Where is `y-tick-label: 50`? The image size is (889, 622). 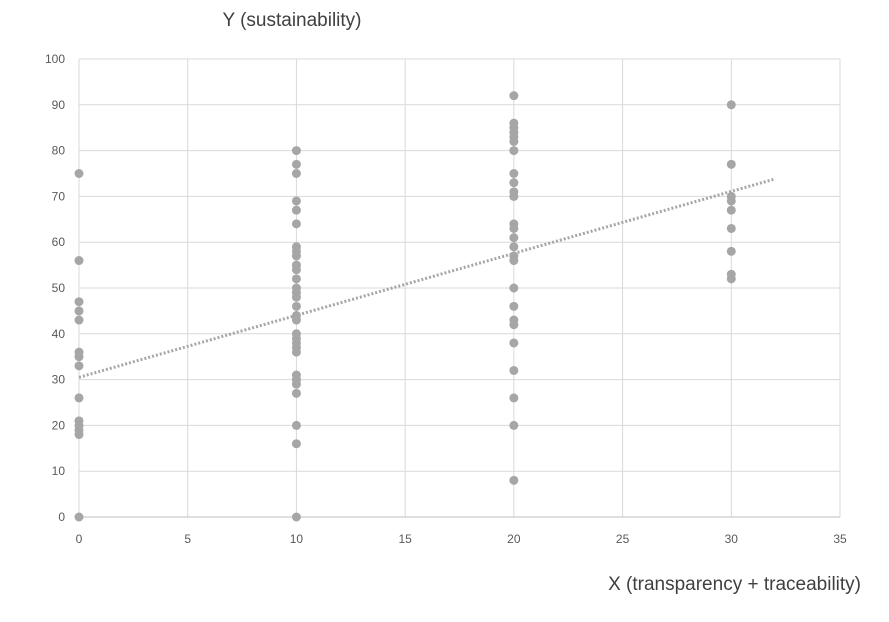
y-tick-label: 50 is located at coordinates (59, 288).